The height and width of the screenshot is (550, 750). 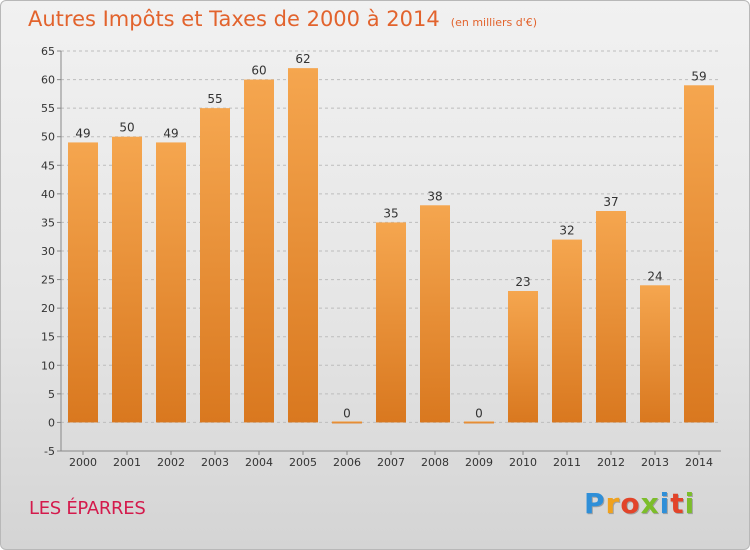 What do you see at coordinates (87, 508) in the screenshot?
I see `commune-name: LES ÉPARRES` at bounding box center [87, 508].